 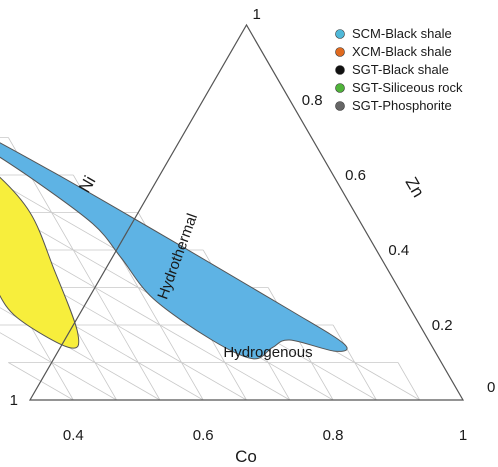 What do you see at coordinates (333, 435) in the screenshot?
I see `tick-label-co: 0.8` at bounding box center [333, 435].